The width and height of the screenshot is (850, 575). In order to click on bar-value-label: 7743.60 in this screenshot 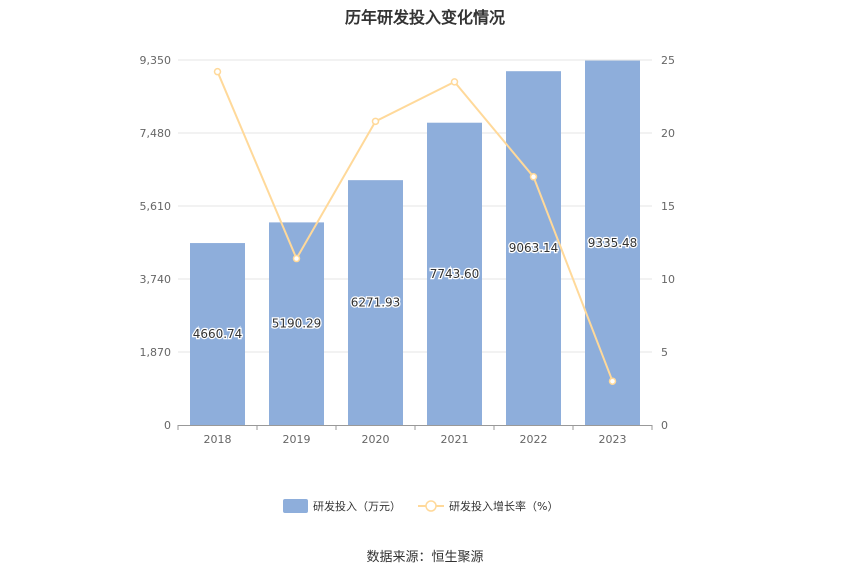, I will do `click(455, 274)`.